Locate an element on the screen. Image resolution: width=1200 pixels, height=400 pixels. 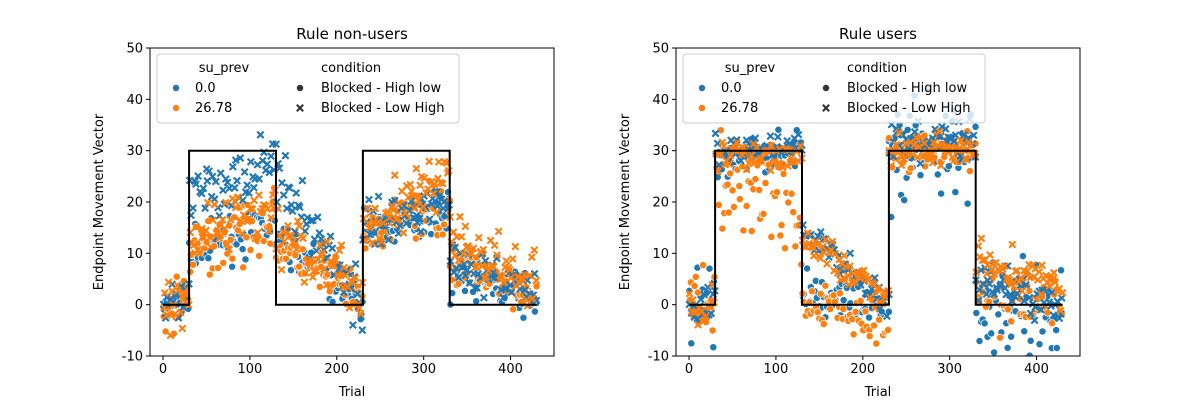
legend-marker is located at coordinates (826, 108).